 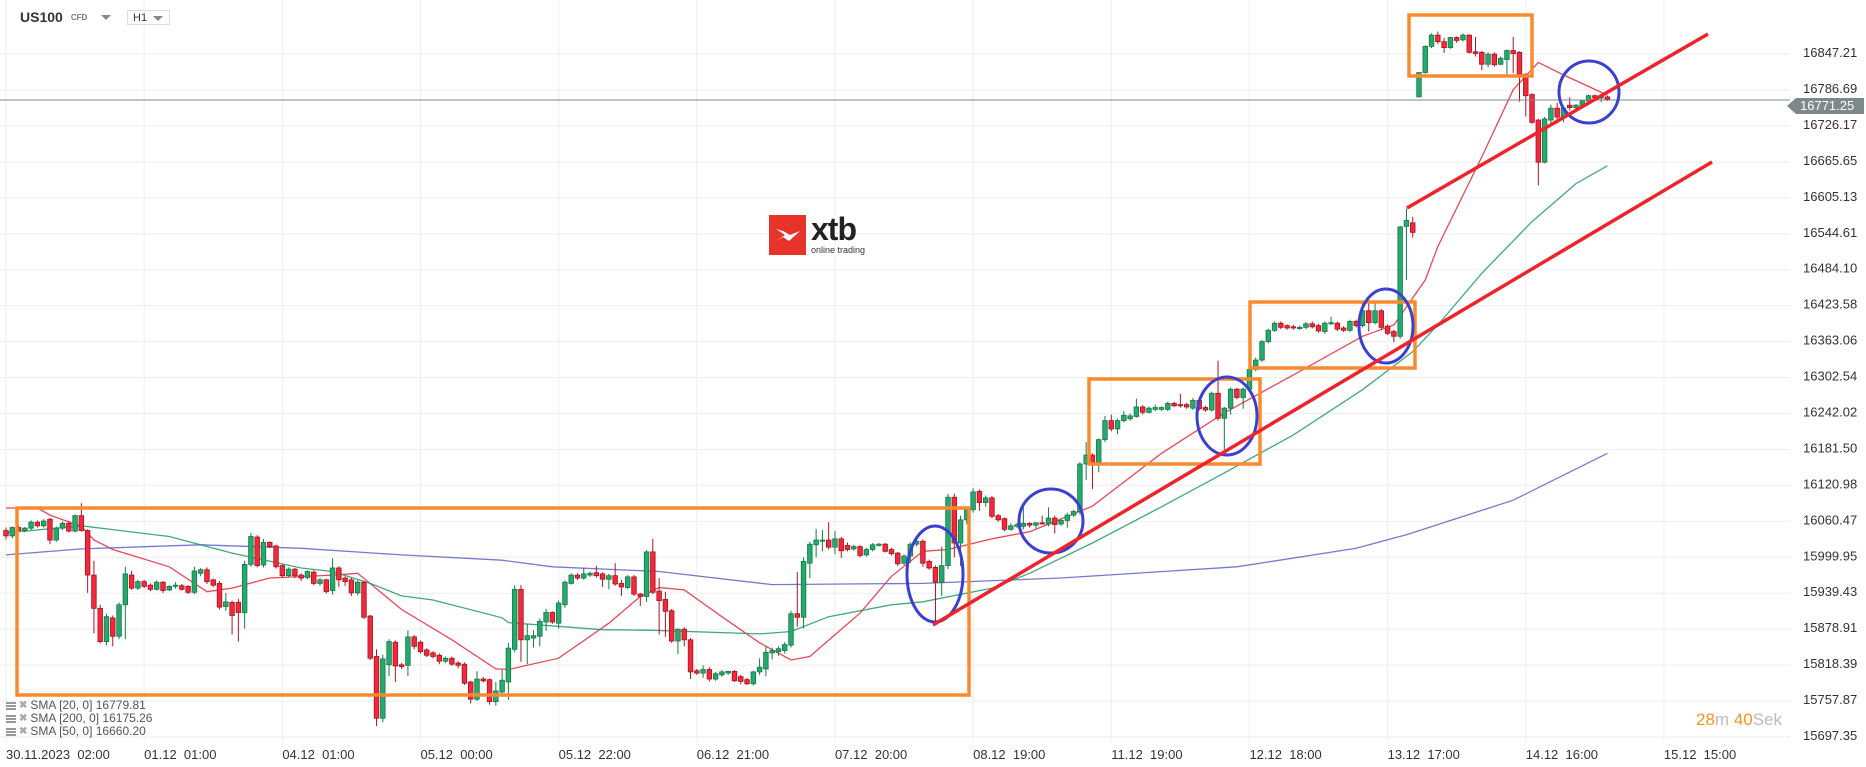 What do you see at coordinates (1830, 196) in the screenshot?
I see `price-tick-label: 16605.13` at bounding box center [1830, 196].